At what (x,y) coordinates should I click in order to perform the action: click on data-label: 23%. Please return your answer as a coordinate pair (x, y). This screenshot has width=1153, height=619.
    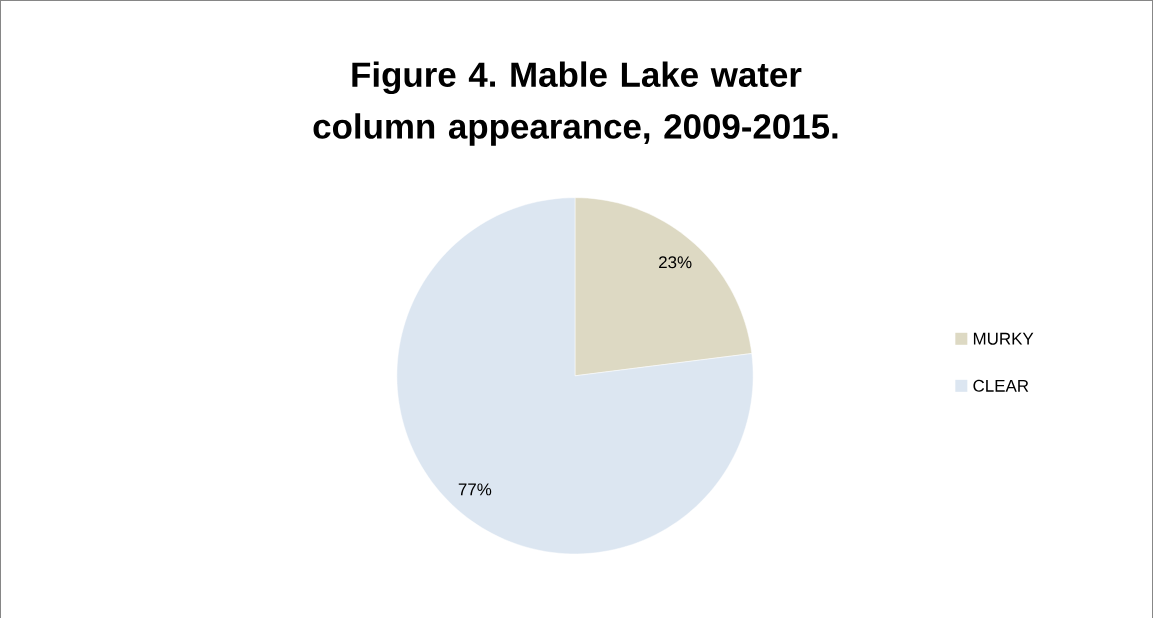
    Looking at the image, I should click on (675, 262).